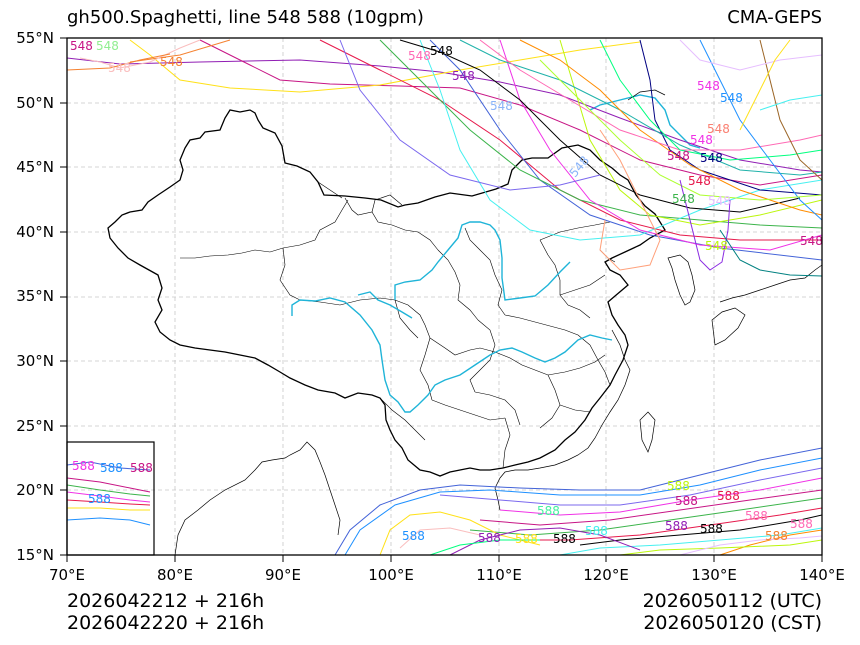 The height and width of the screenshot is (645, 860). What do you see at coordinates (35, 555) in the screenshot?
I see `y-tick-15n: 15°N` at bounding box center [35, 555].